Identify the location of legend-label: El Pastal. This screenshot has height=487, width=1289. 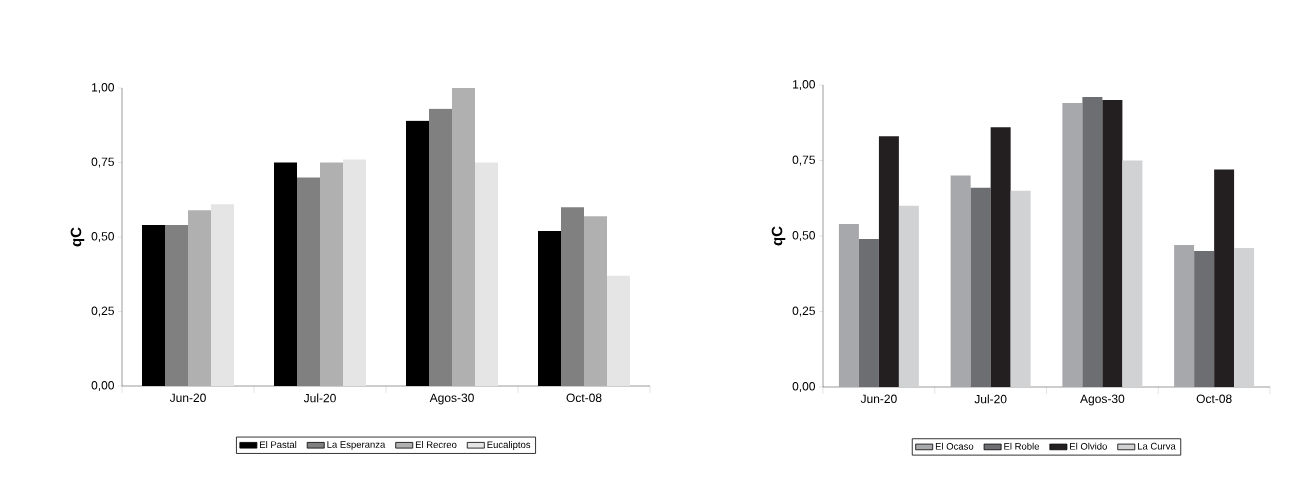
(278, 445).